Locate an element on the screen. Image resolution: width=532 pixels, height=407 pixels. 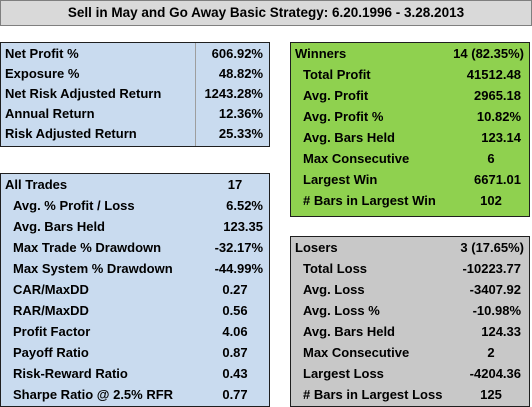
table-row: Max System % Drawdown -44.99% is located at coordinates (135, 269).